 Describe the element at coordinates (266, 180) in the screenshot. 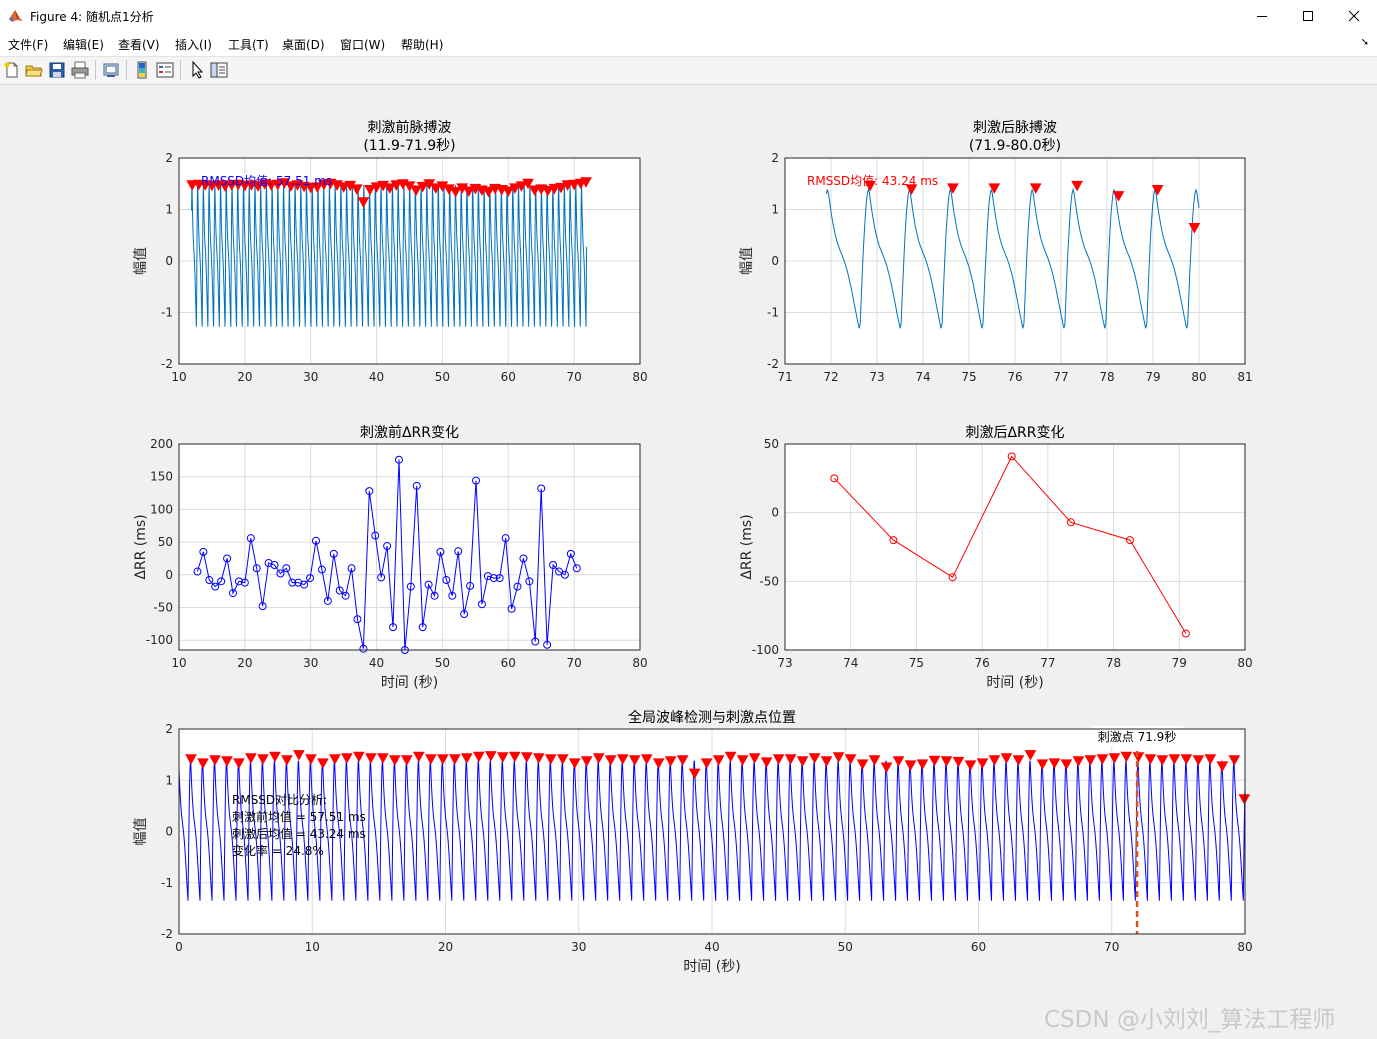

I see `rmssd-annotation: RMSSD均值: 57.51 ms` at that location.